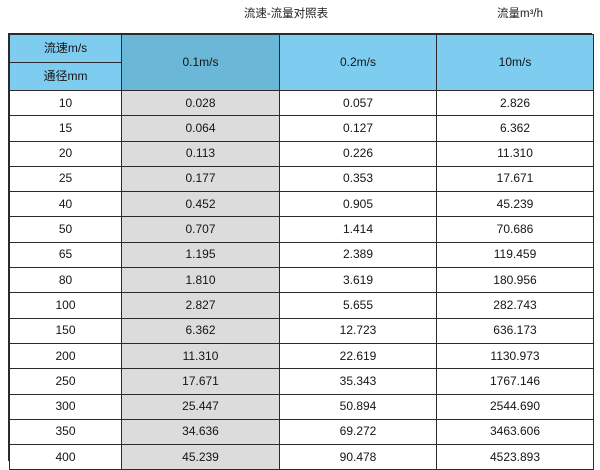 The width and height of the screenshot is (600, 470). What do you see at coordinates (200, 255) in the screenshot?
I see `cell-flow-0.1ms: 1.195` at bounding box center [200, 255].